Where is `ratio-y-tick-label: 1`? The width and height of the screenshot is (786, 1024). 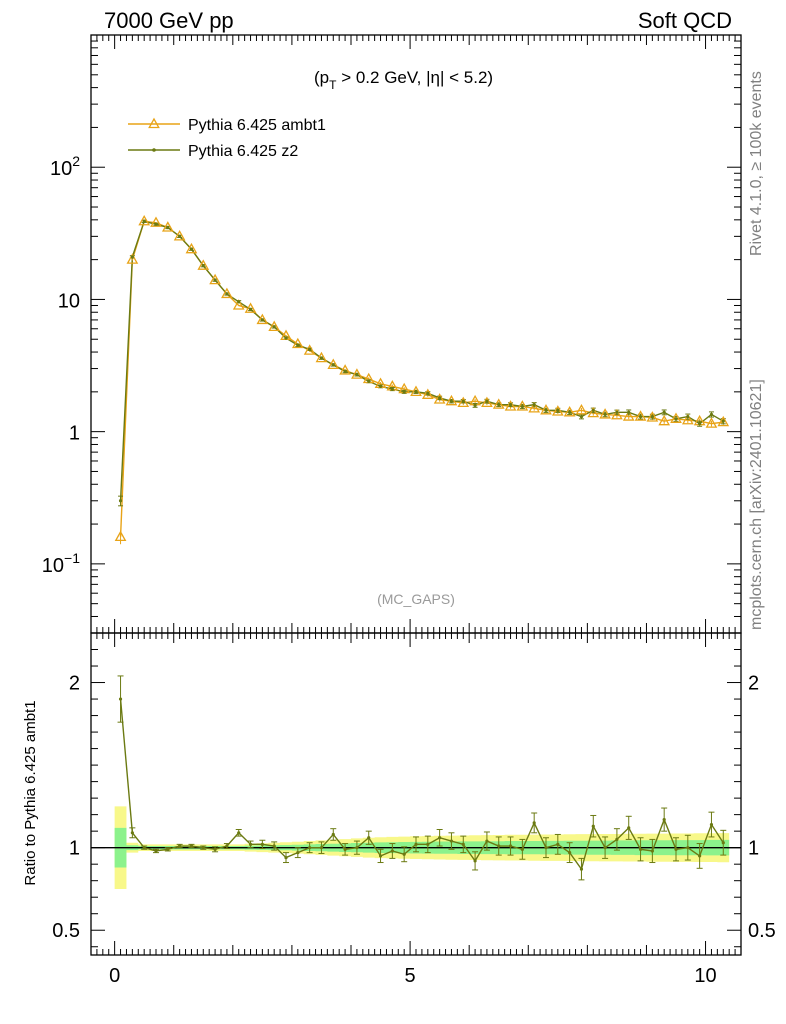
ratio-y-tick-label: 1 is located at coordinates (74, 849).